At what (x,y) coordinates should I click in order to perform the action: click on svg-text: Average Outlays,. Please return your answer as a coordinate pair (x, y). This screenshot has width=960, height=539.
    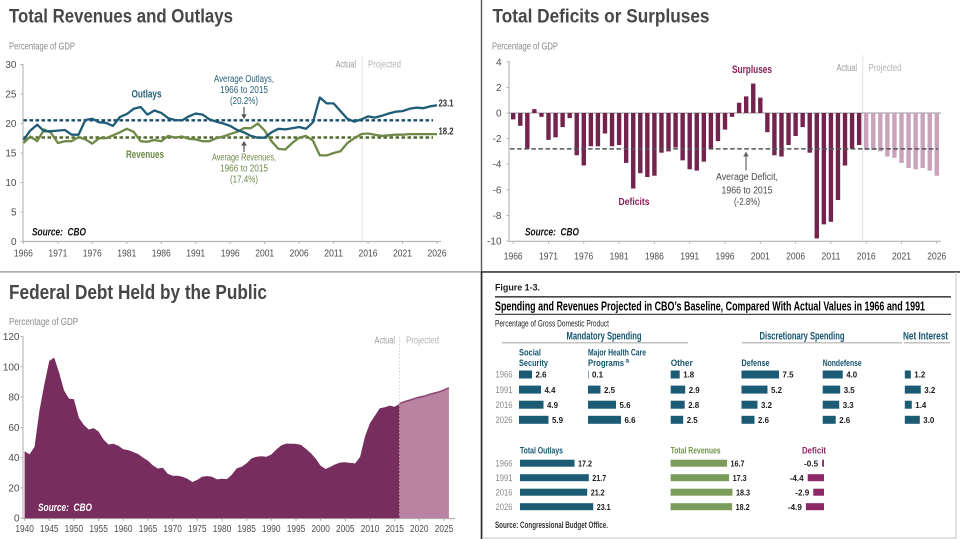
    Looking at the image, I should click on (244, 79).